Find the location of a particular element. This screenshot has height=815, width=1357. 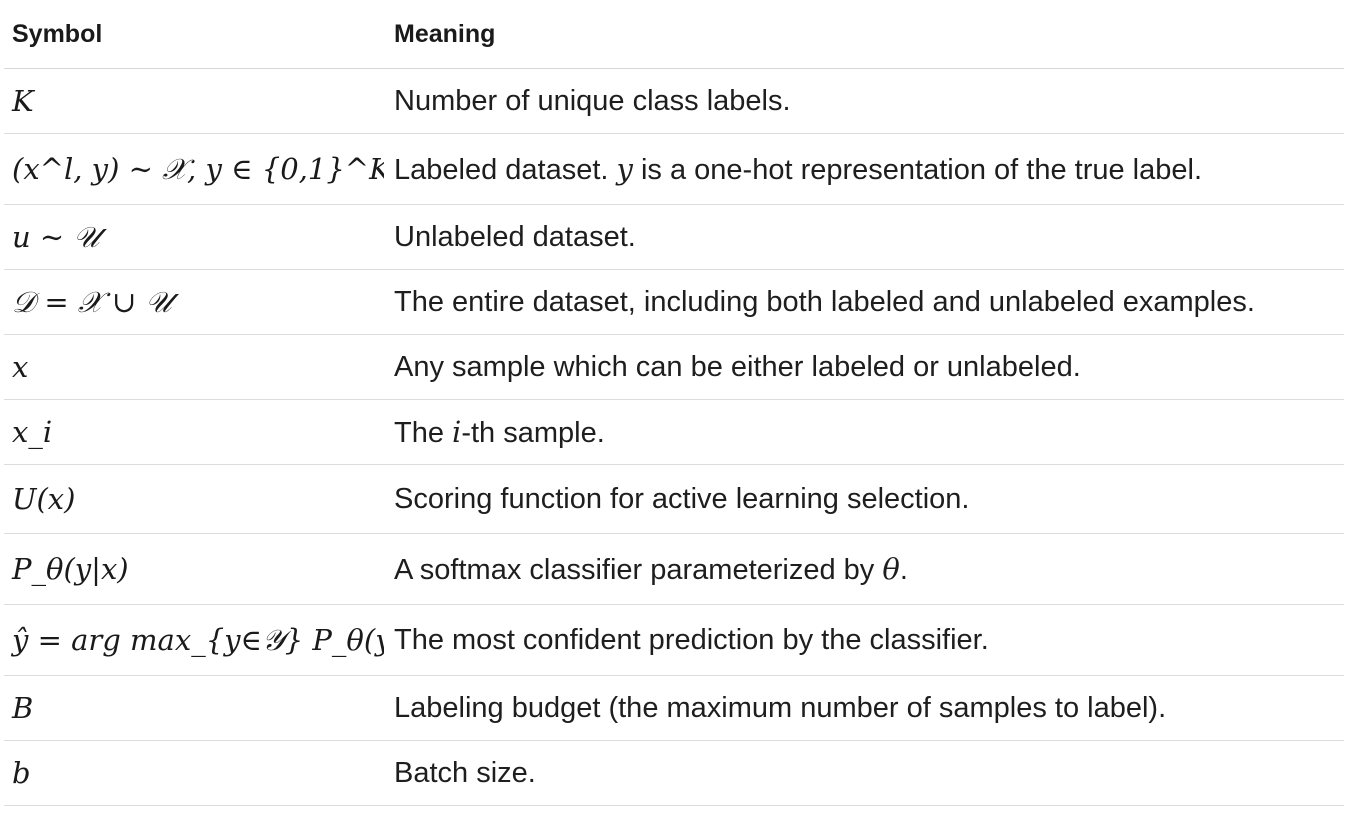

table-row: x_i The i-th sample. is located at coordinates (674, 432).